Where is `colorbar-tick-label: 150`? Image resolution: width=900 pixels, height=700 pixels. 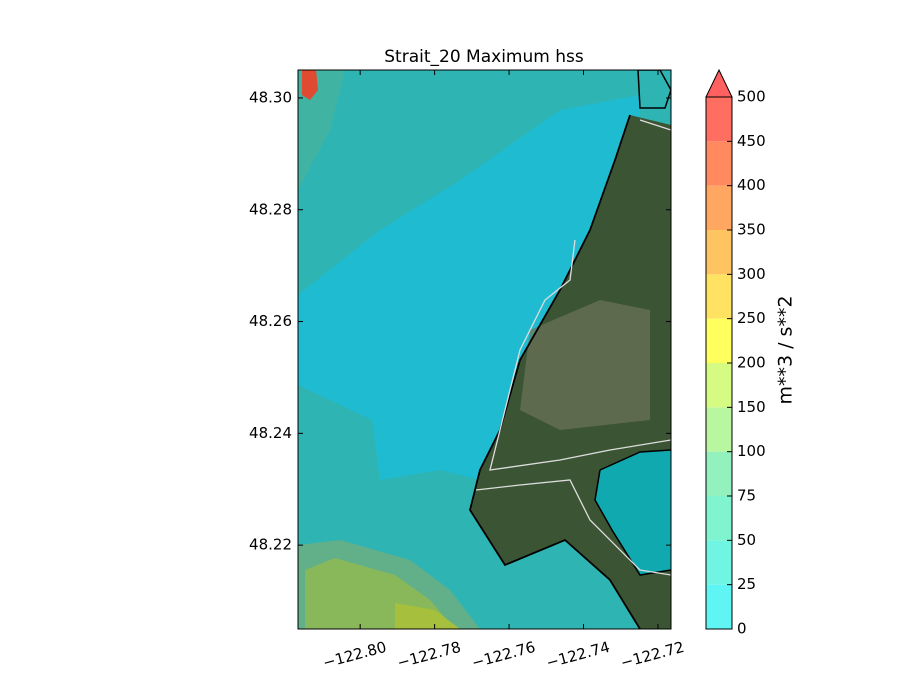
colorbar-tick-label: 150 is located at coordinates (751, 407).